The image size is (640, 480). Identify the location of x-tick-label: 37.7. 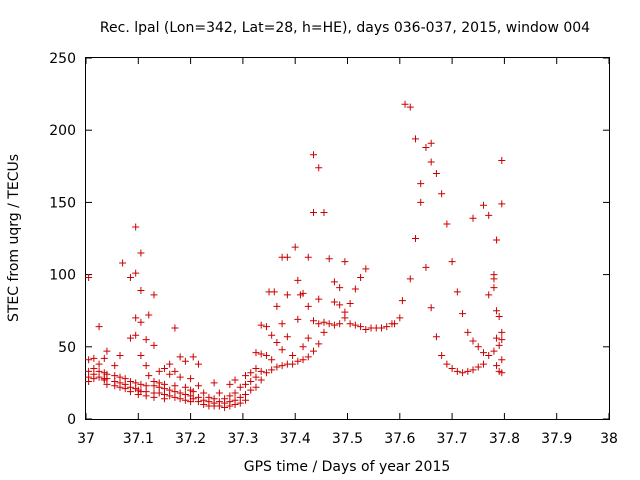
(452, 439).